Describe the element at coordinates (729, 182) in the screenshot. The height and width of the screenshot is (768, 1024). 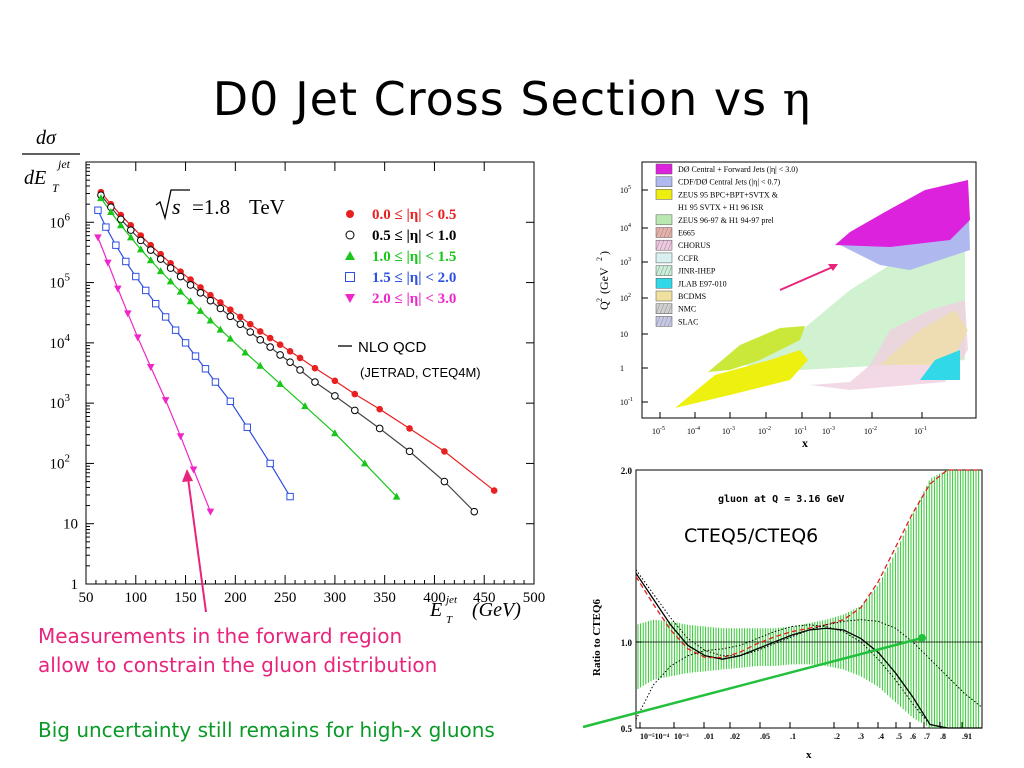
I see `legend-label: CDF/DØ Central Jets (|η| < 0.7)` at that location.